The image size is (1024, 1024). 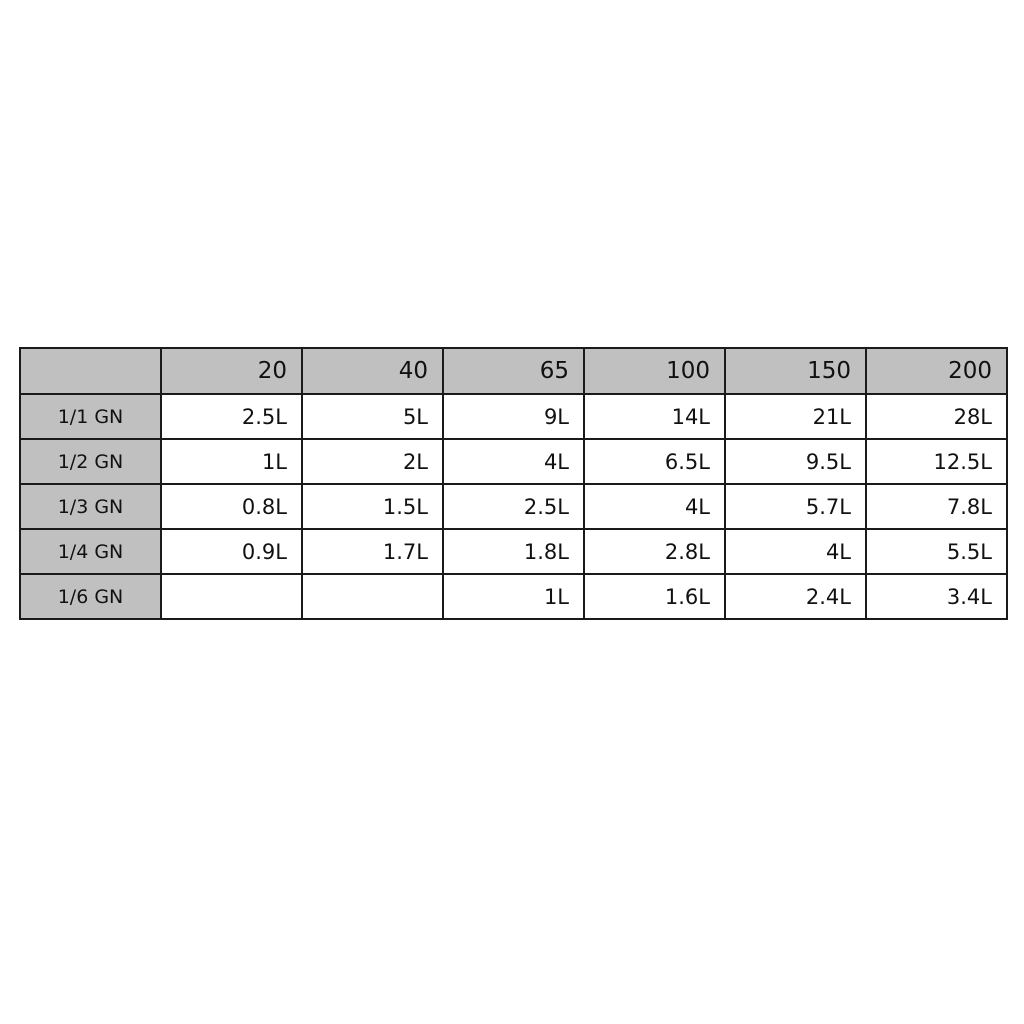 I want to click on table-cell: 2.4L, so click(x=795, y=596).